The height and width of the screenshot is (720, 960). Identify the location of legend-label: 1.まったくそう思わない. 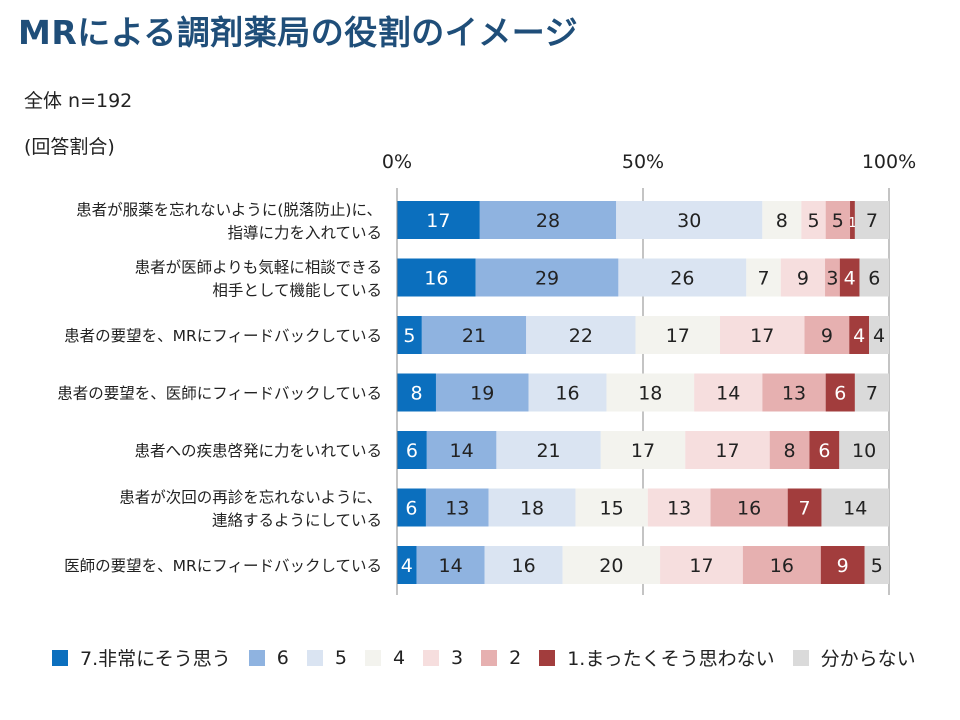
(671, 659).